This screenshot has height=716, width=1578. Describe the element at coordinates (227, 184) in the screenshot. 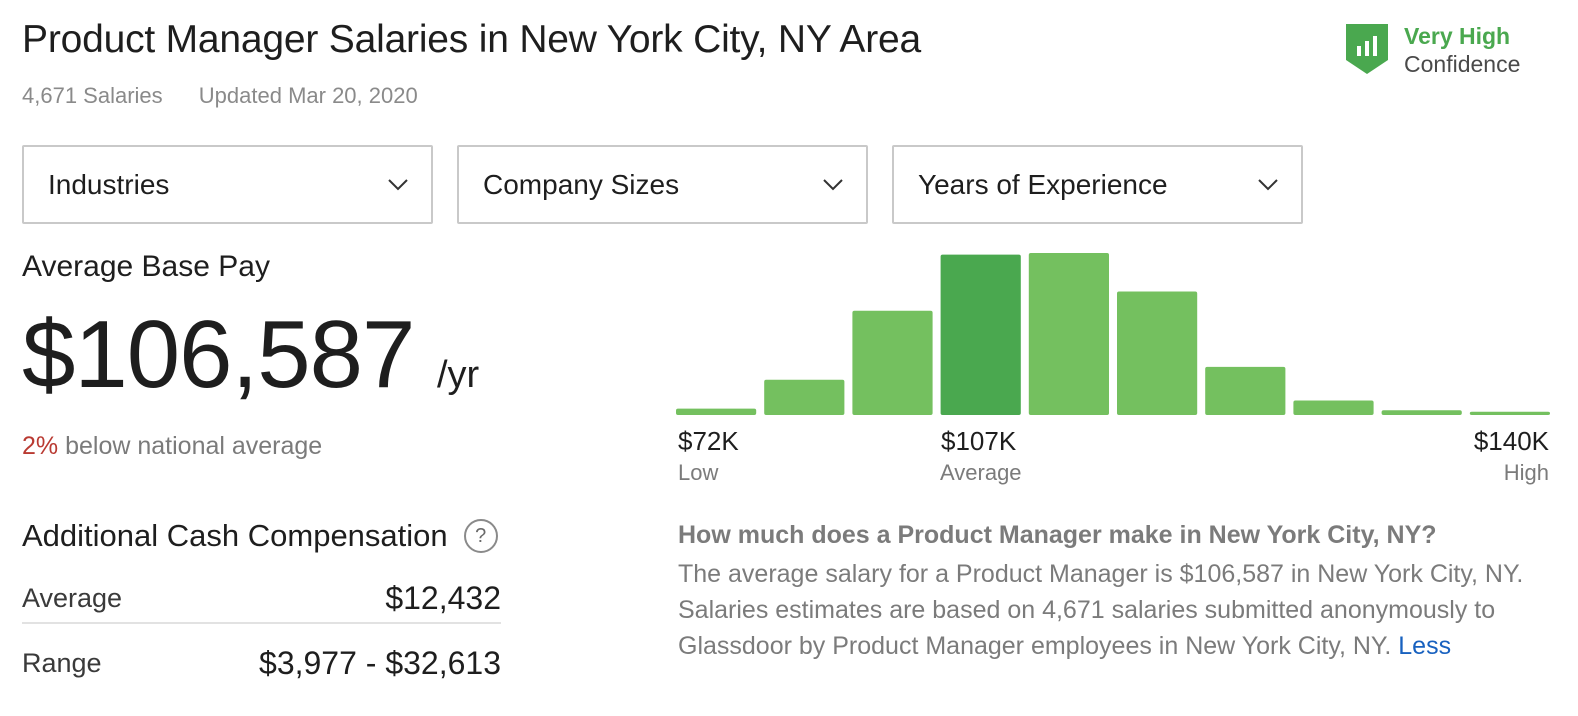

I see `industries-dropdown: Industries` at that location.